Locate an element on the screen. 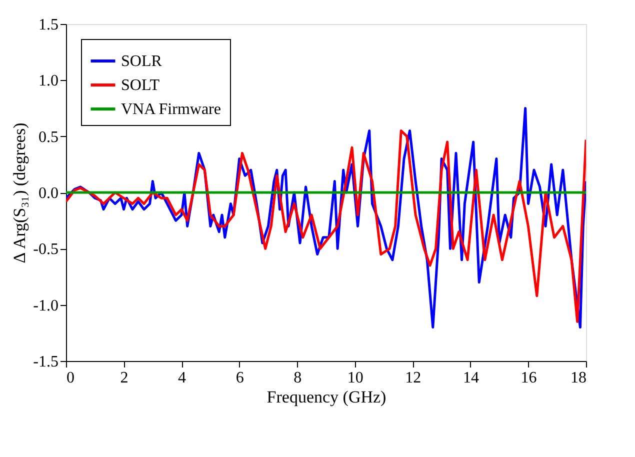  x-tick-label: 8 is located at coordinates (298, 378).